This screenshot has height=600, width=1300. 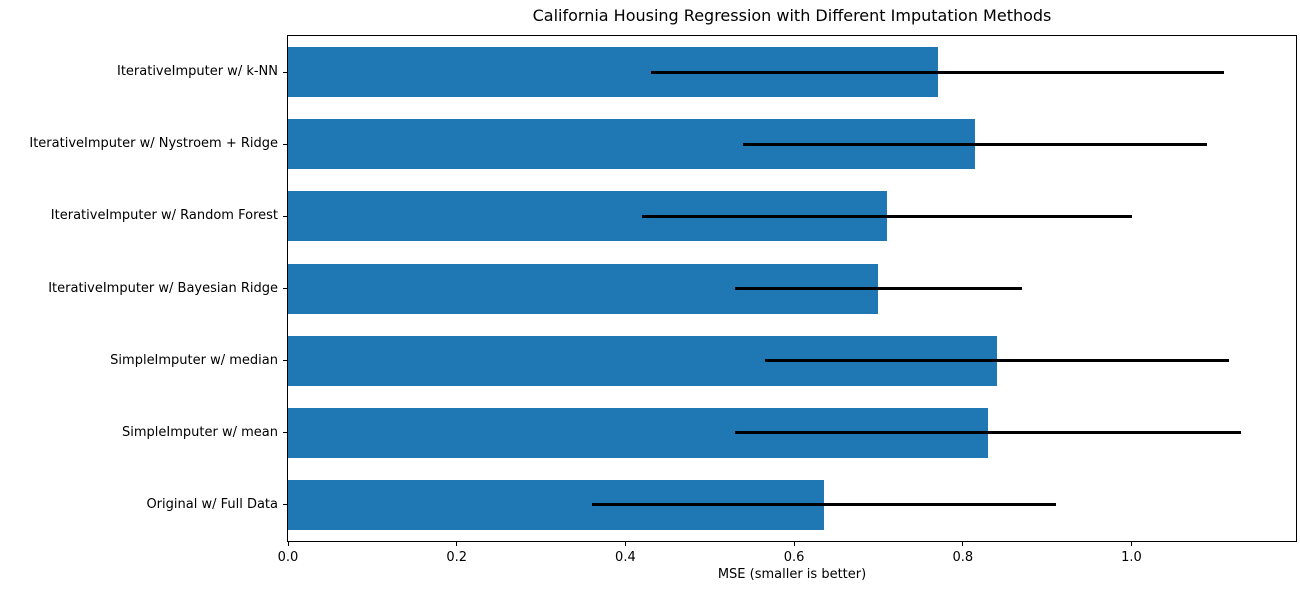 What do you see at coordinates (288, 557) in the screenshot?
I see `x-tick-label: 0.0` at bounding box center [288, 557].